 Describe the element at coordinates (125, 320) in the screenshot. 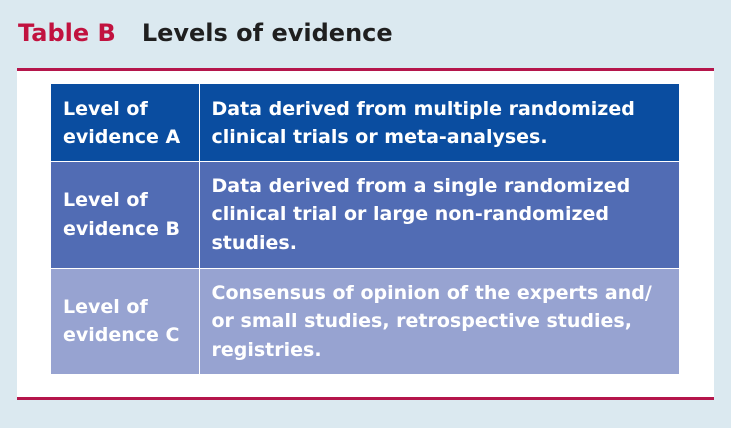

I see `level-cell: Level of evidence C` at that location.